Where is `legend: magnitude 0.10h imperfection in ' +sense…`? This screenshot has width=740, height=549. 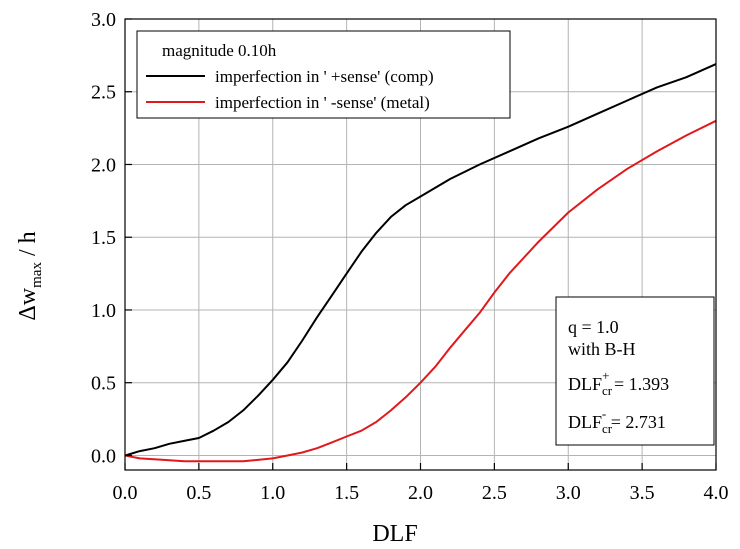
legend: magnitude 0.10h imperfection in ' +sense… is located at coordinates (323, 74).